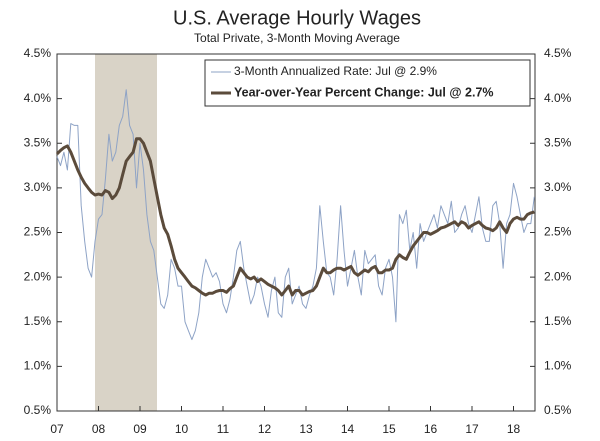 This screenshot has width=600, height=441. What do you see at coordinates (558, 276) in the screenshot?
I see `y2-tick-label: 2.0%` at bounding box center [558, 276].